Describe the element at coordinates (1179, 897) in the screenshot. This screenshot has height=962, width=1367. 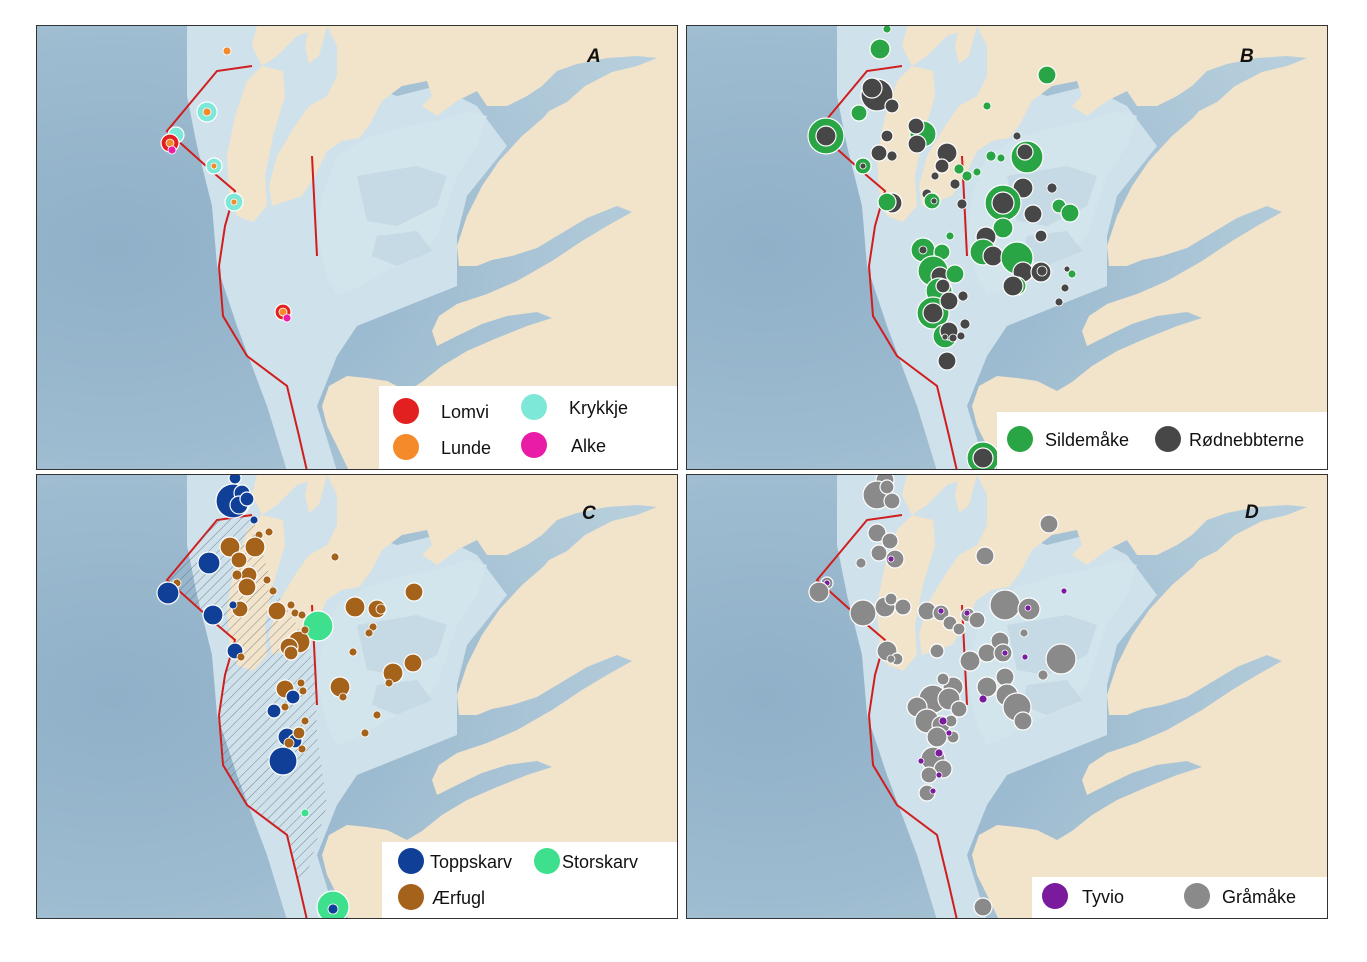
I see `legend-d: Tyvio Gråmåke` at that location.